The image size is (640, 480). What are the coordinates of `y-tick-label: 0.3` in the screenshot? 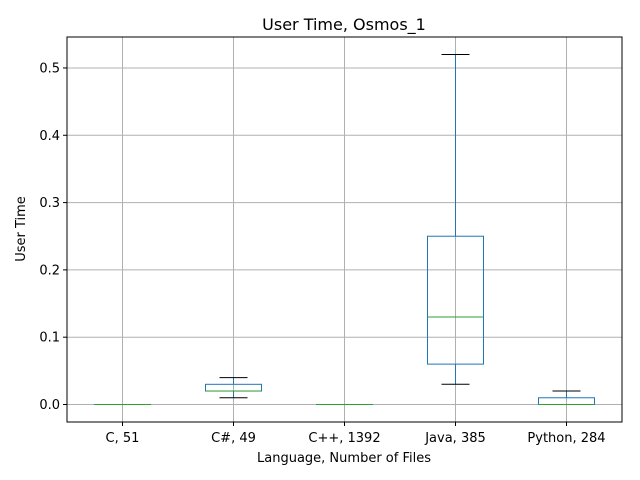 It's located at (49, 203).